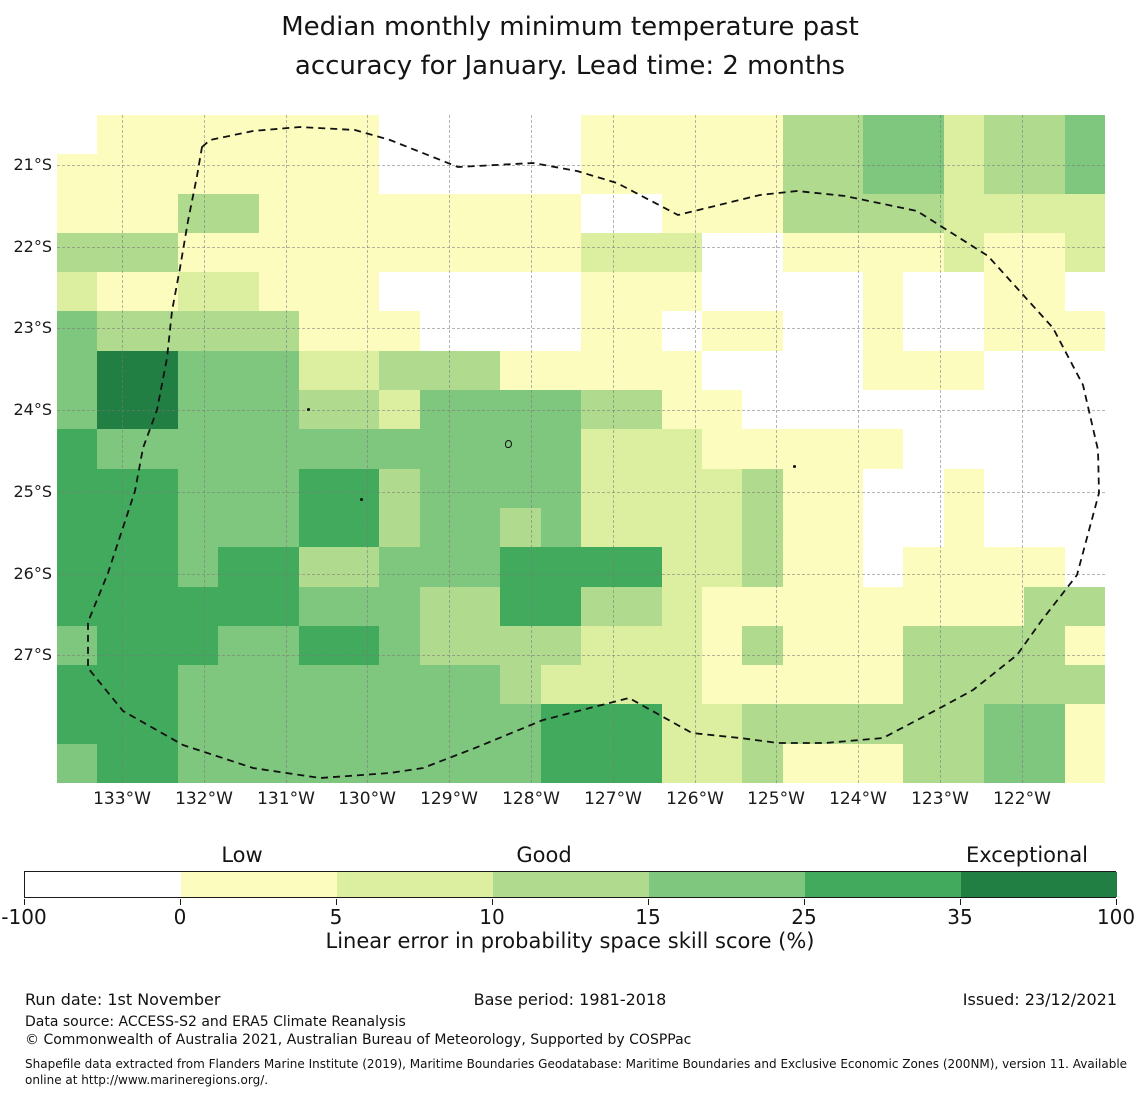 The width and height of the screenshot is (1140, 1095). Describe the element at coordinates (1039, 999) in the screenshot. I see `issued-date-text: Issued: 23/12/2021` at that location.